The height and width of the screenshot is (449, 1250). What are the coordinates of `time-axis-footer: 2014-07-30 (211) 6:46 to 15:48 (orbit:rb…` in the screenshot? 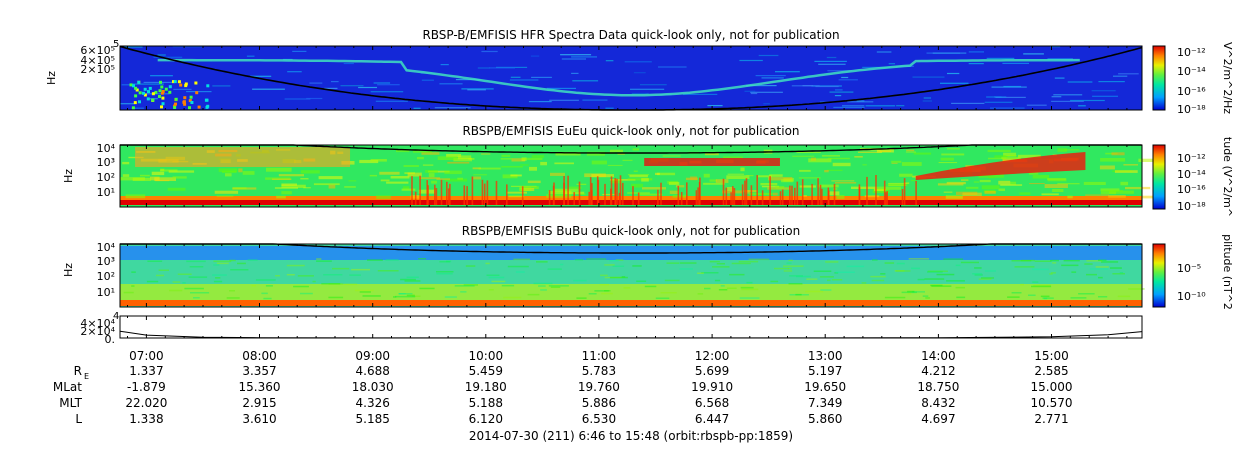 It's located at (631, 436).